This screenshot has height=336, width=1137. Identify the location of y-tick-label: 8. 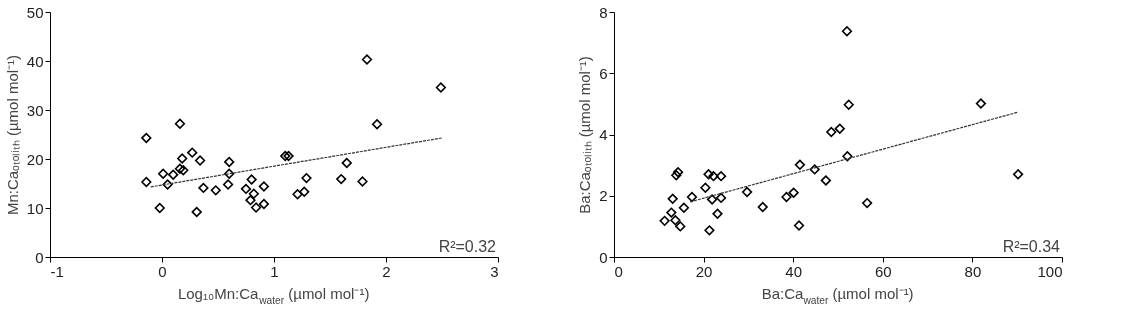
(603, 12).